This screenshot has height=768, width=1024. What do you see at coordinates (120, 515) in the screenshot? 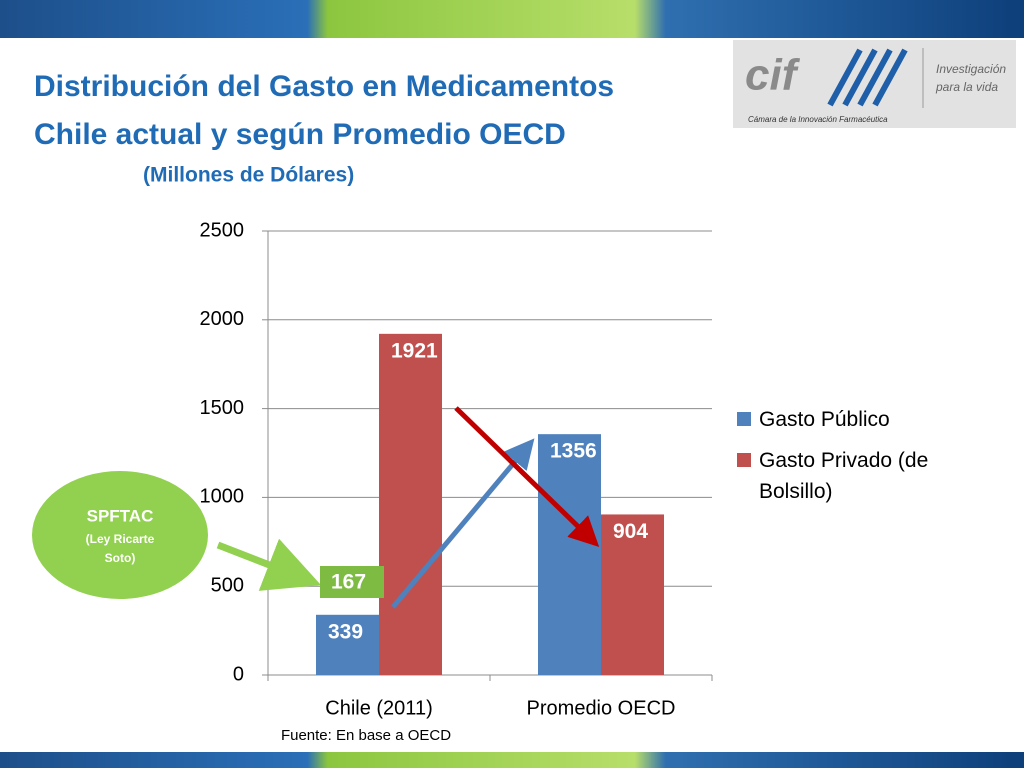
I see `callout-title: SPFTAC` at bounding box center [120, 515].